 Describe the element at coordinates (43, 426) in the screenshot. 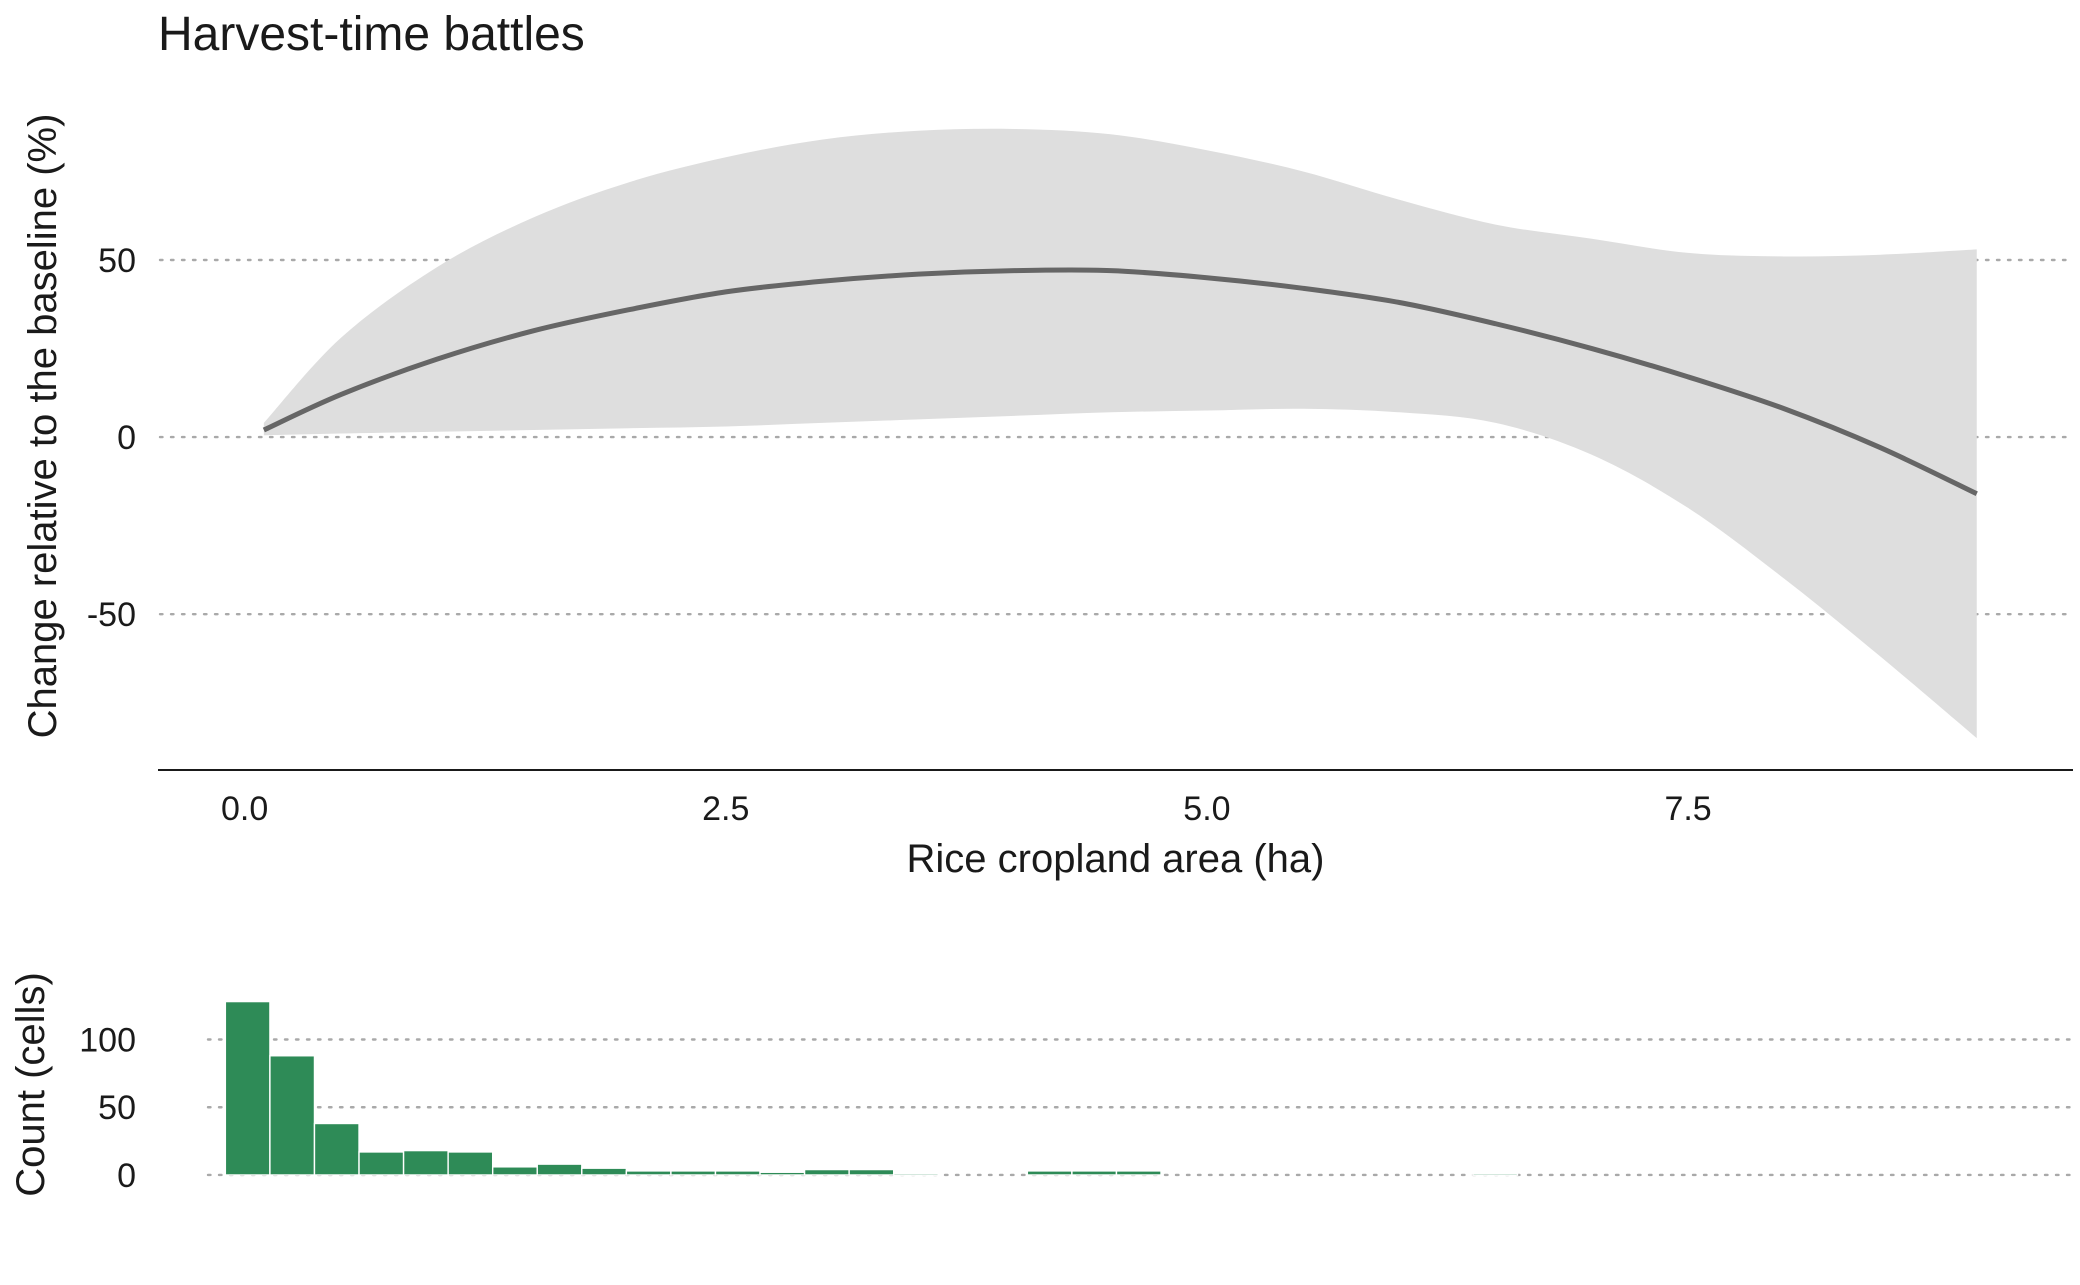

I see `y-axis-title: Change relative to the baseline (%)` at that location.